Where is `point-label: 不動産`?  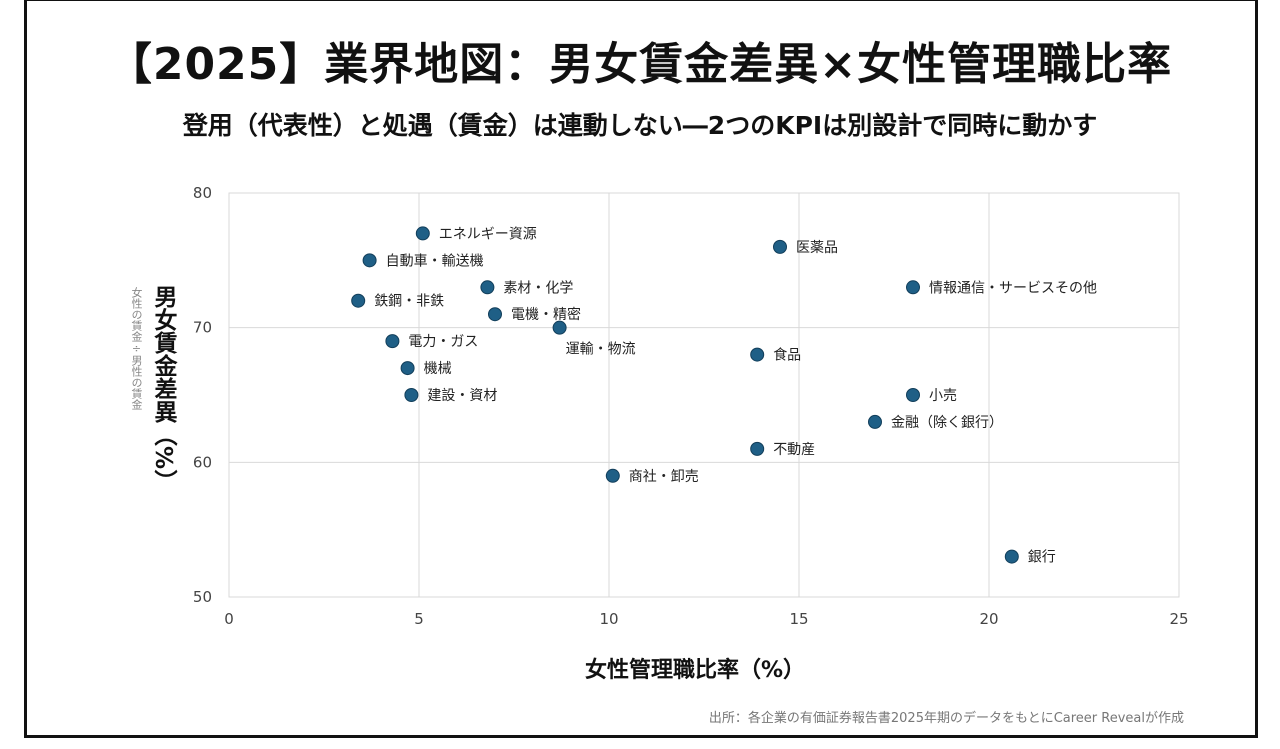 point-label: 不動産 is located at coordinates (794, 450).